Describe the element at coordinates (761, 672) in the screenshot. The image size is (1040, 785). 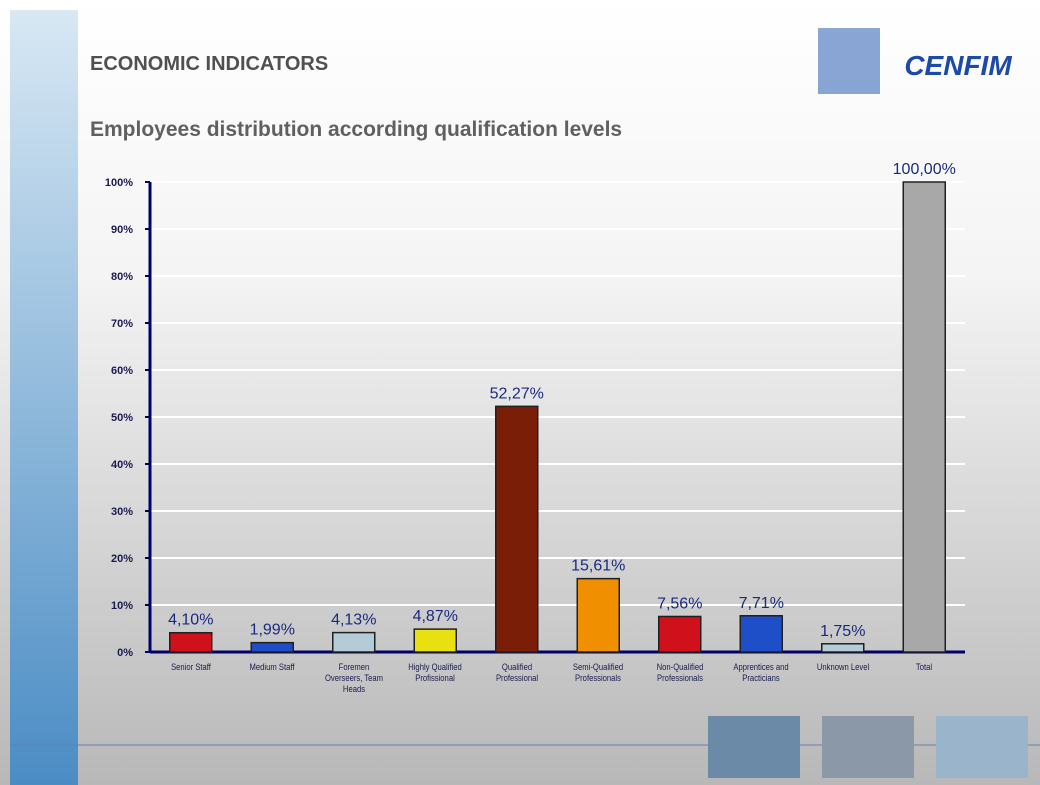
I see `x-tick-label: Apprentices and Practicians` at that location.